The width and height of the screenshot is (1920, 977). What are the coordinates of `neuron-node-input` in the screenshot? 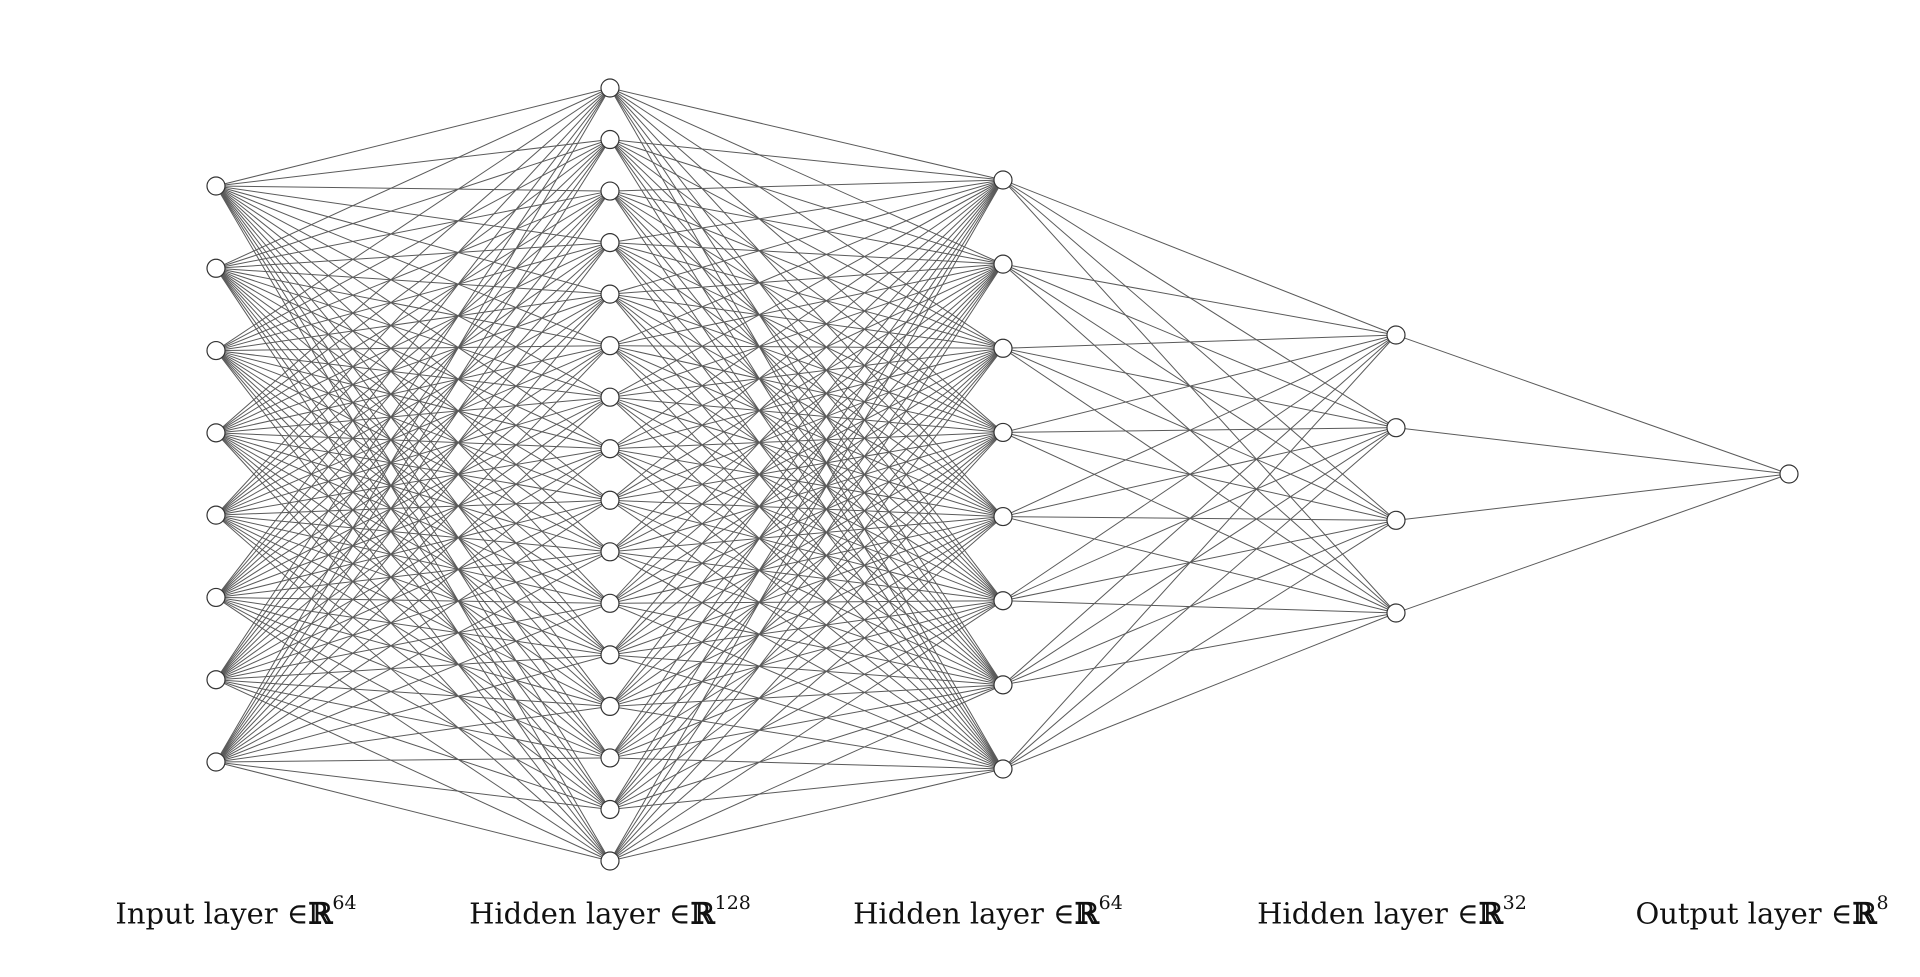 It's located at (216, 433).